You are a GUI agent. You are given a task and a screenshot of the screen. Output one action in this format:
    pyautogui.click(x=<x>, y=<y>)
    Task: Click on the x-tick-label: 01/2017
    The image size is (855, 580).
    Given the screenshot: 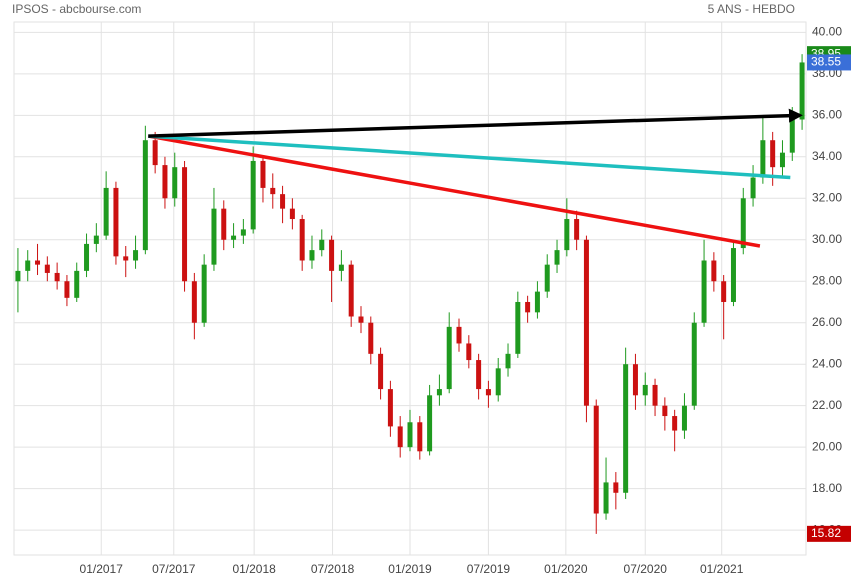 What is the action you would take?
    pyautogui.click(x=102, y=569)
    